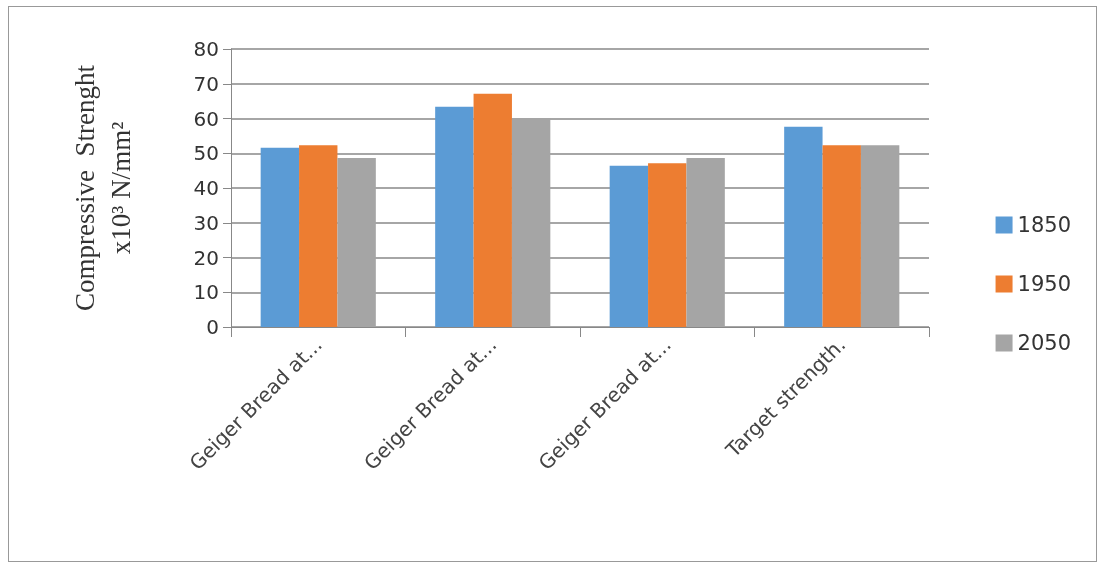 The image size is (1107, 569). I want to click on y-tick-label: 40, so click(206, 188).